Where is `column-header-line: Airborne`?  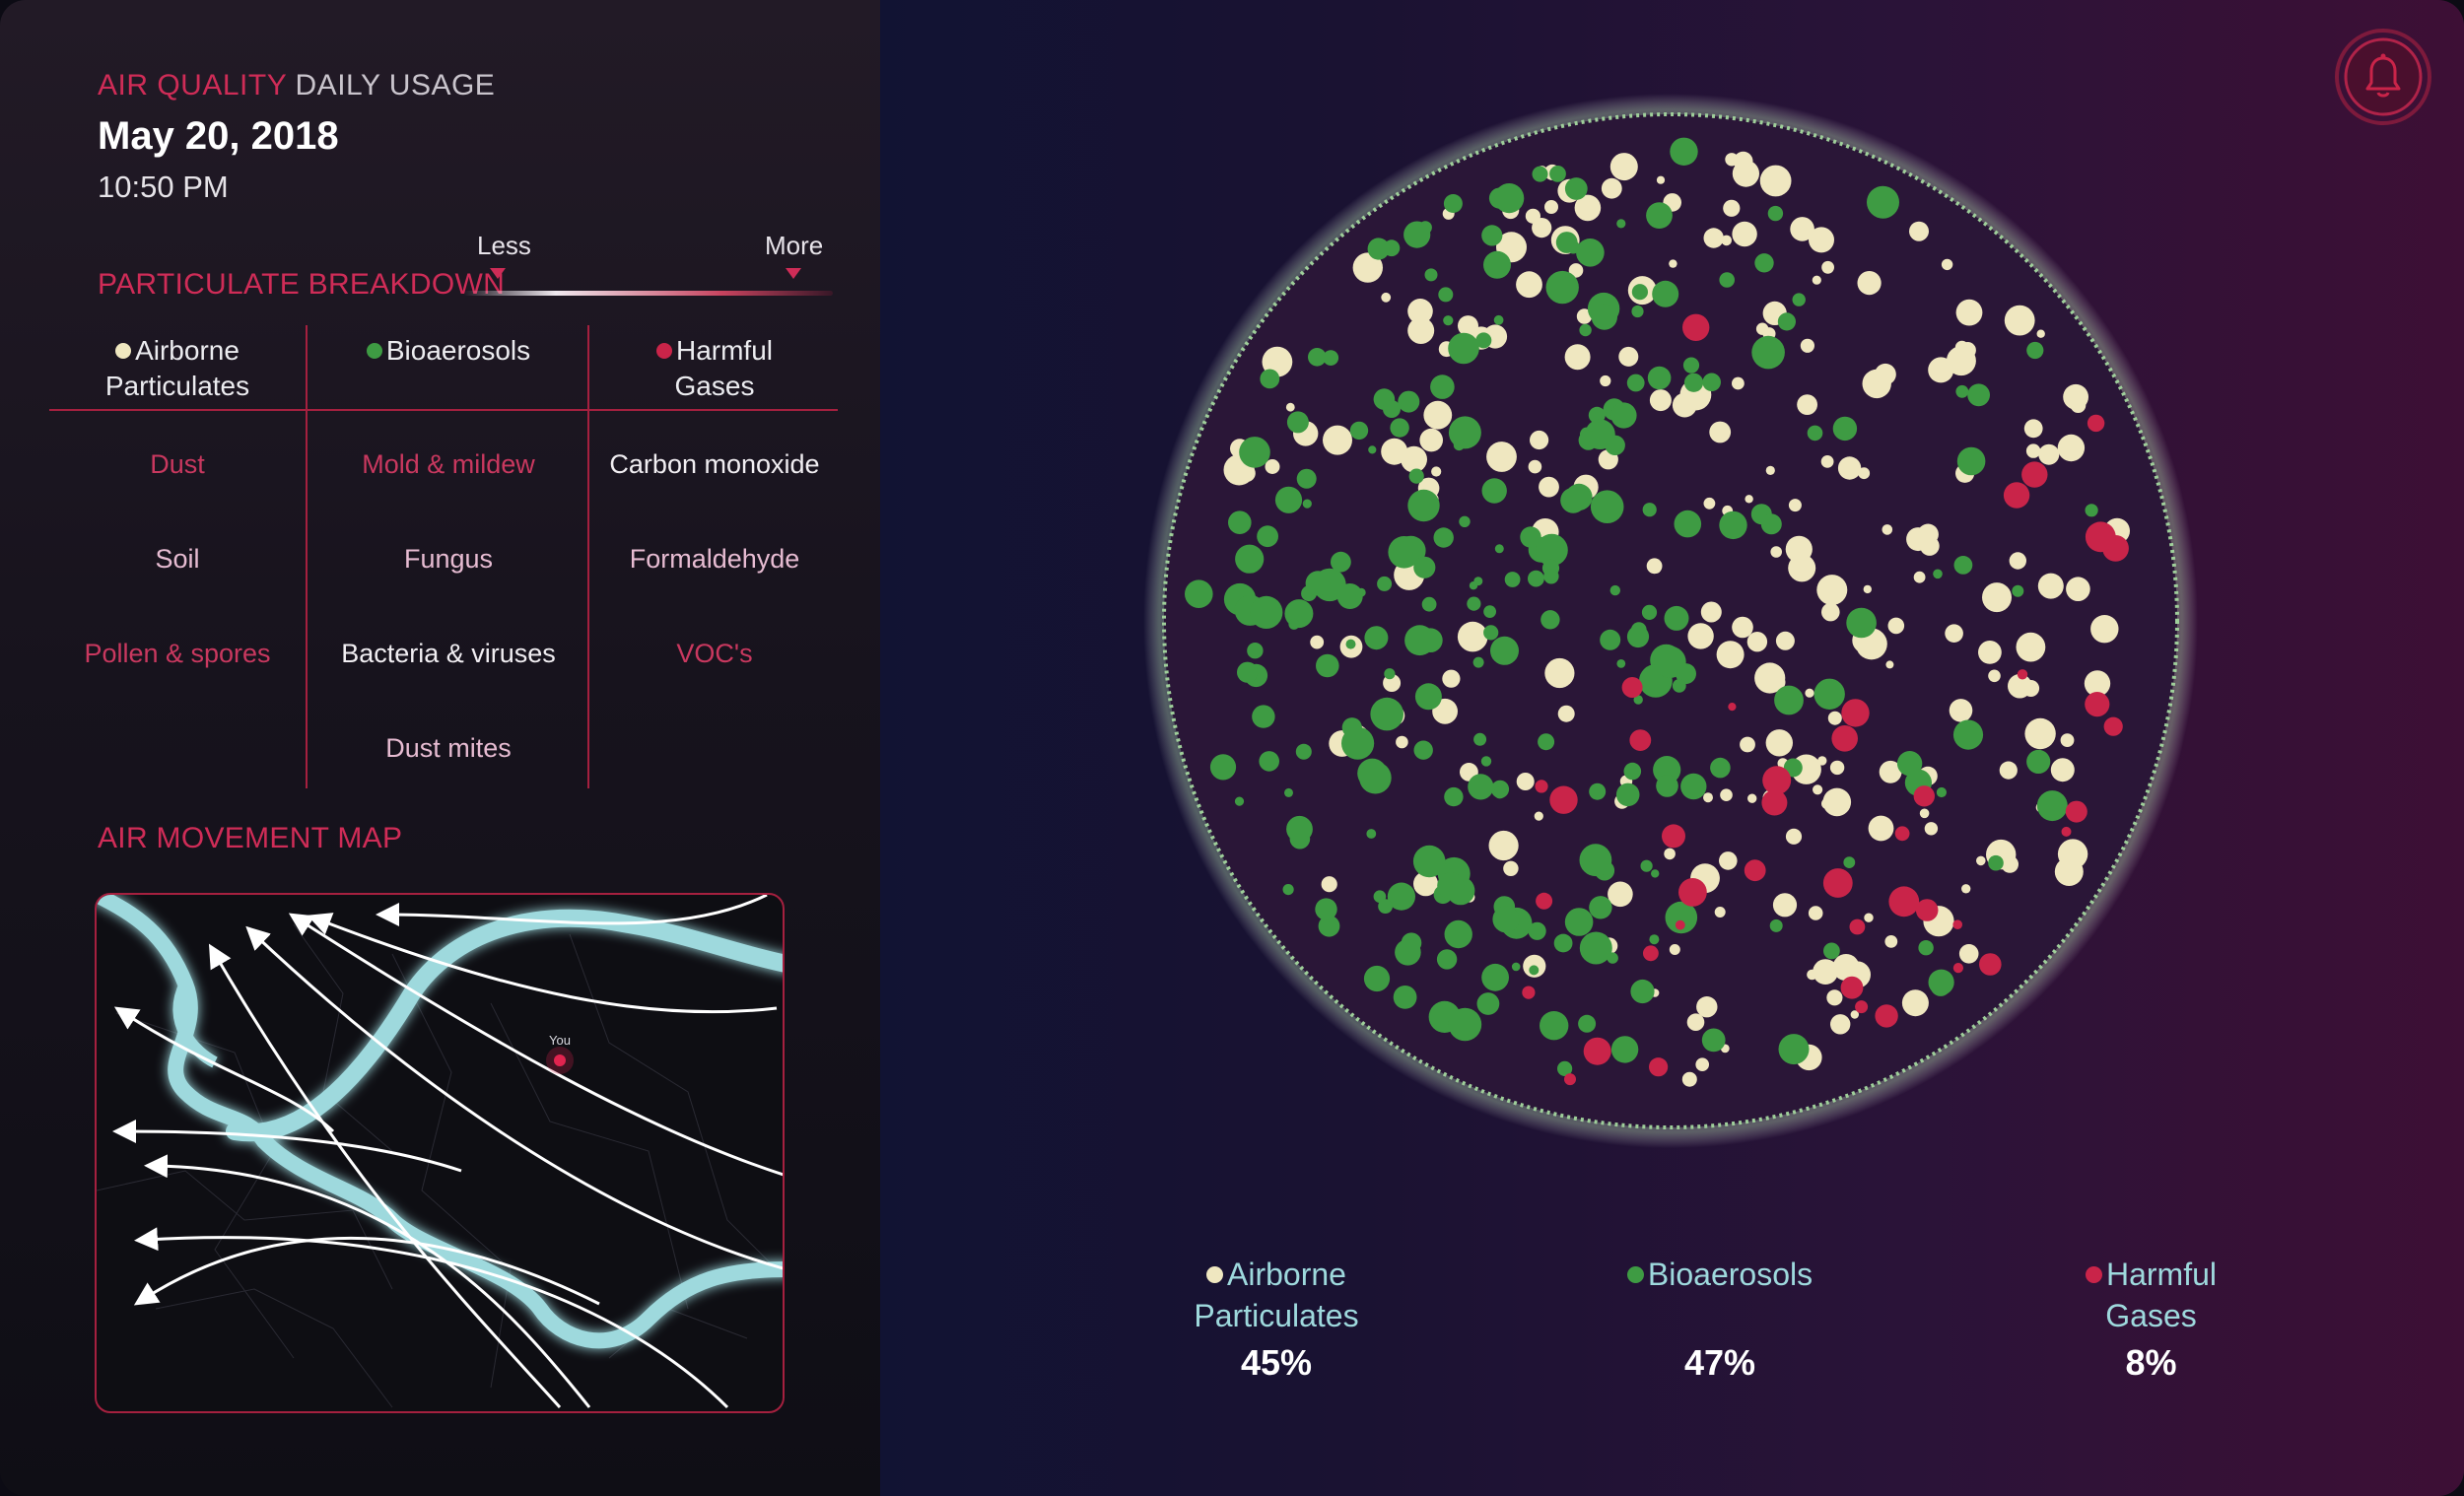
column-header-line: Airborne is located at coordinates (187, 350).